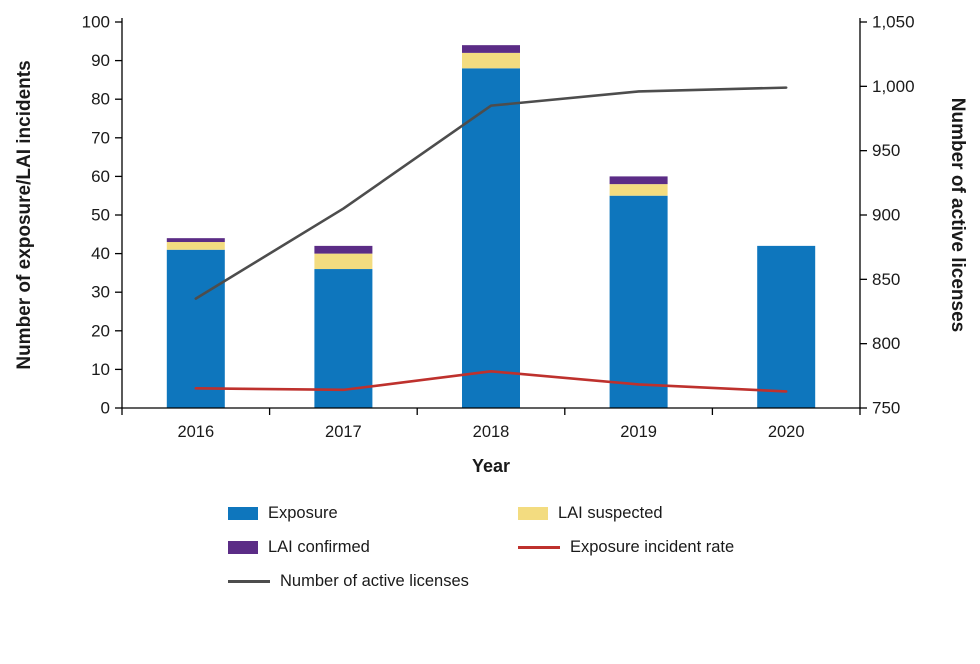 Image resolution: width=980 pixels, height=664 pixels. I want to click on legend-item-active-licenses: Number of active licenses, so click(348, 581).